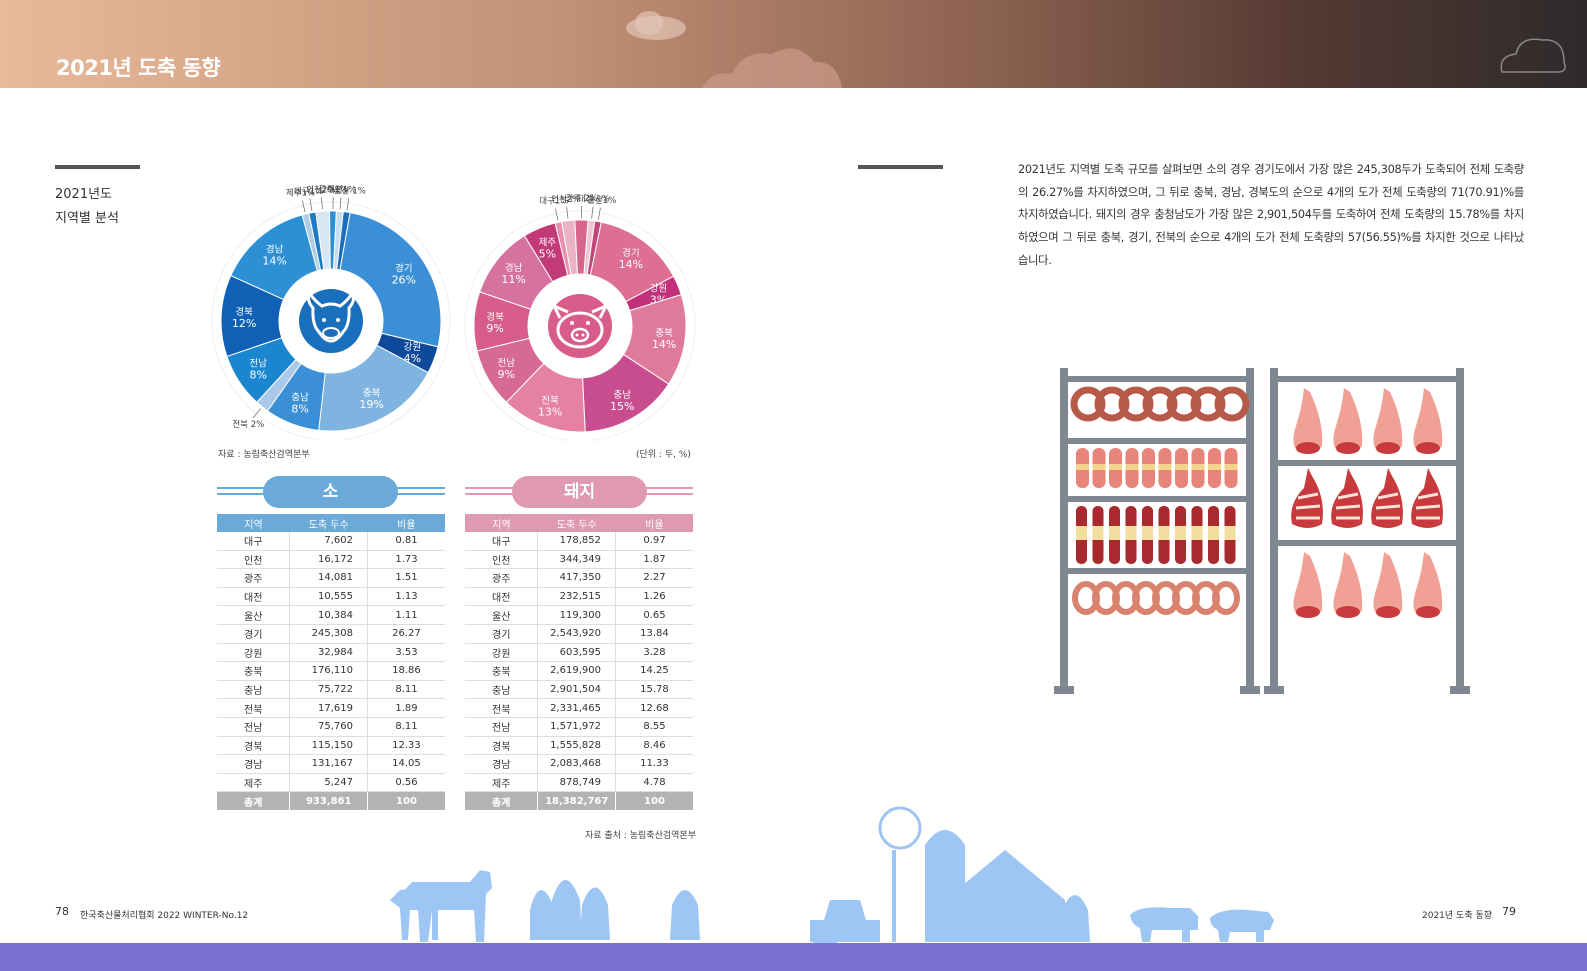 The width and height of the screenshot is (1587, 971). What do you see at coordinates (654, 560) in the screenshot?
I see `ratio-cell: 1.87` at bounding box center [654, 560].